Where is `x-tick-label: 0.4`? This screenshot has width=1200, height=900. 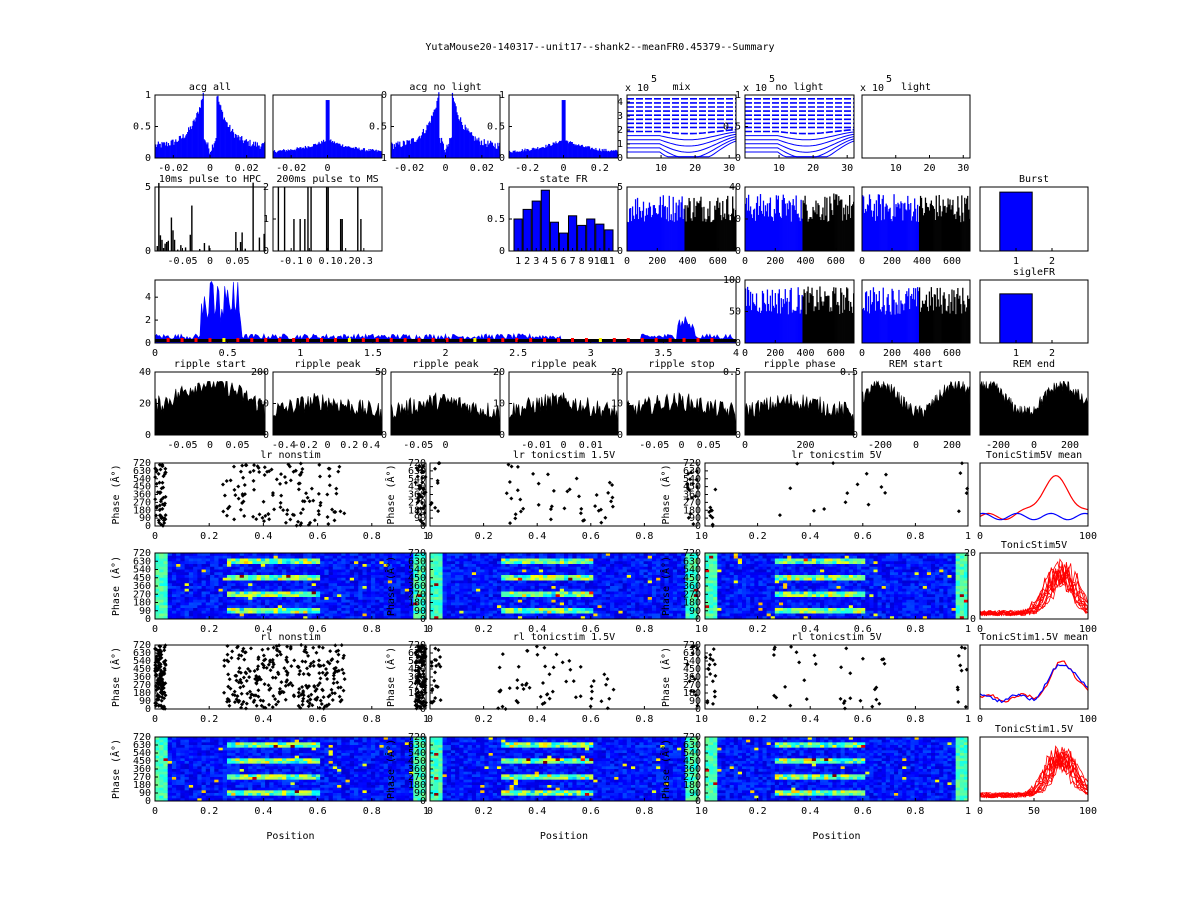
x-tick-label: 0.4 is located at coordinates (371, 445).